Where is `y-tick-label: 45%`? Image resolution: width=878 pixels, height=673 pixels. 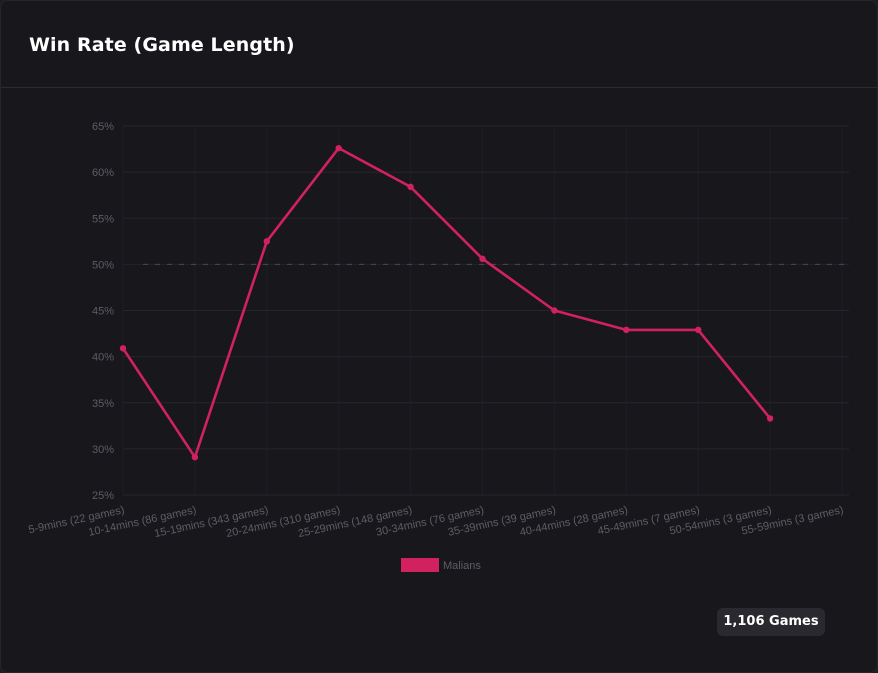 y-tick-label: 45% is located at coordinates (103, 312).